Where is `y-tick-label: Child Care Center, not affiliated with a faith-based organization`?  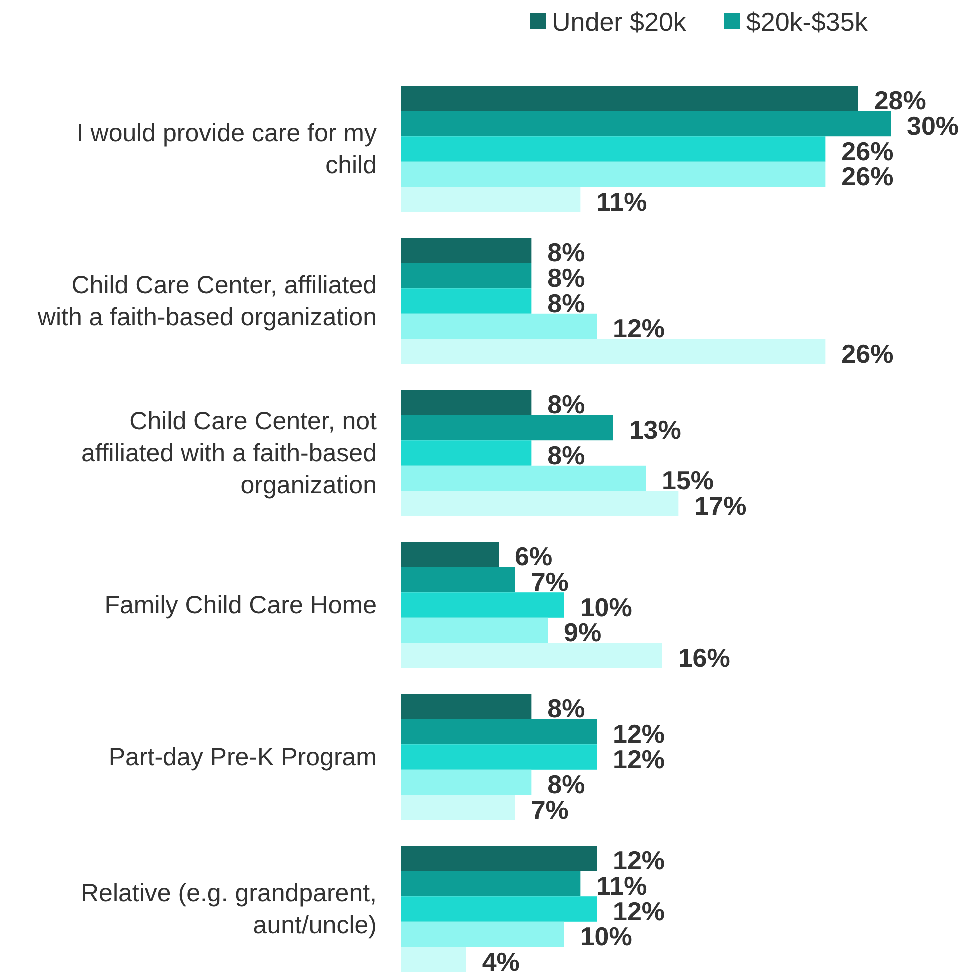 y-tick-label: Child Care Center, not affiliated with a faith-based organization is located at coordinates (229, 453).